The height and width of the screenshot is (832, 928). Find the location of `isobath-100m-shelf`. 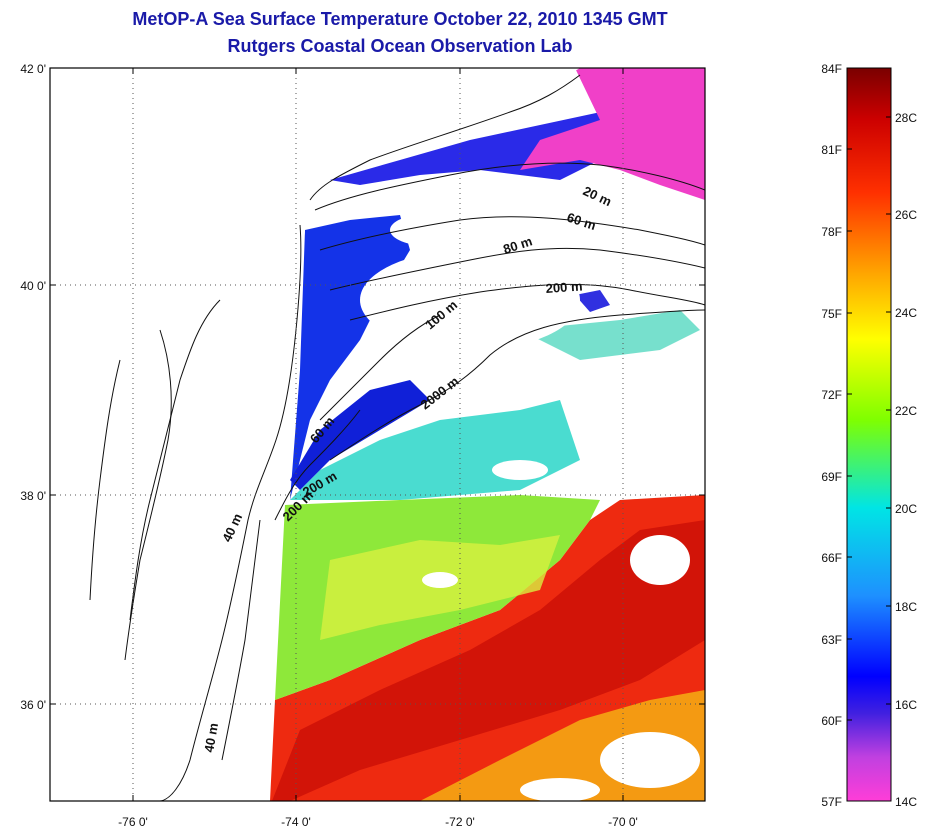

isobath-100m-shelf is located at coordinates (380, 367).